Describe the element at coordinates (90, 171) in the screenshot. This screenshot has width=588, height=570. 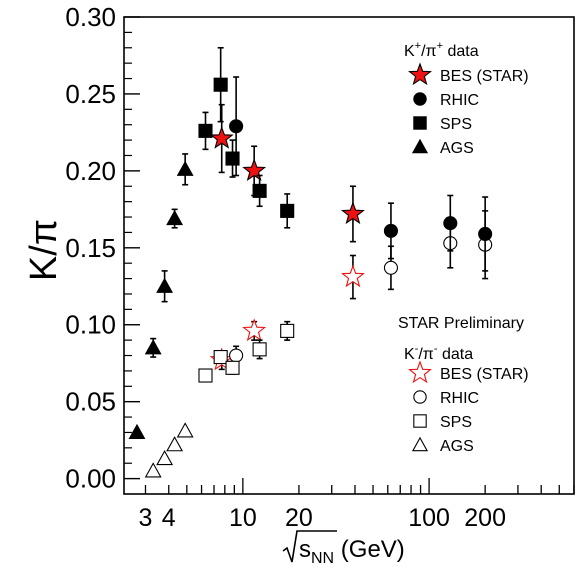
I see `y-tick-label: 0.20` at that location.